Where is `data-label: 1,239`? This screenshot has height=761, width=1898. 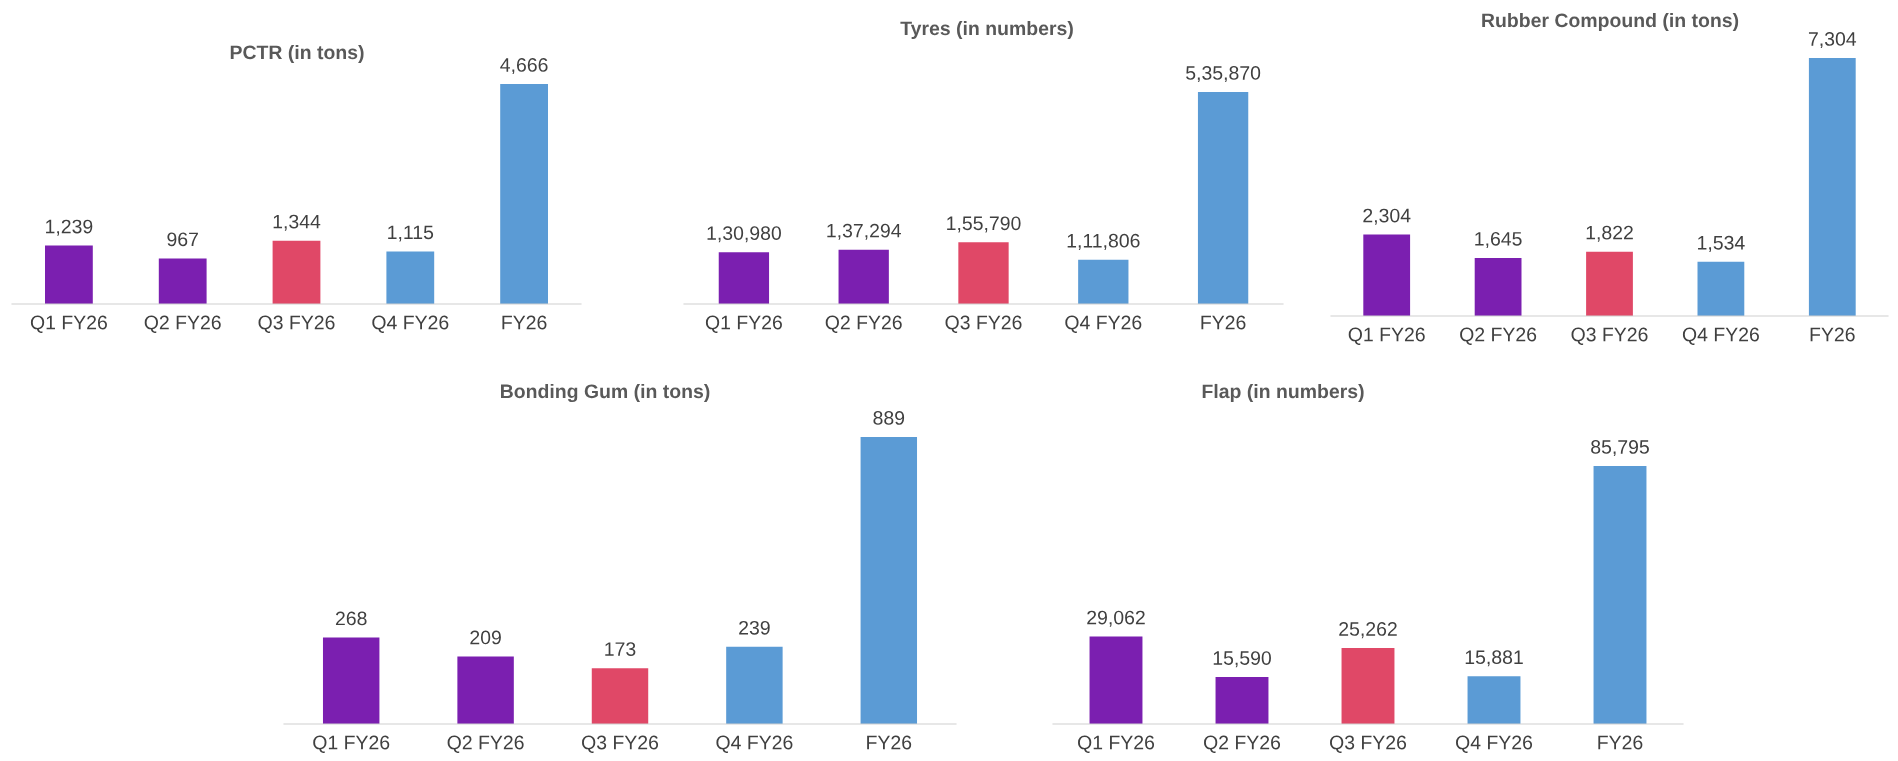
data-label: 1,239 is located at coordinates (69, 227).